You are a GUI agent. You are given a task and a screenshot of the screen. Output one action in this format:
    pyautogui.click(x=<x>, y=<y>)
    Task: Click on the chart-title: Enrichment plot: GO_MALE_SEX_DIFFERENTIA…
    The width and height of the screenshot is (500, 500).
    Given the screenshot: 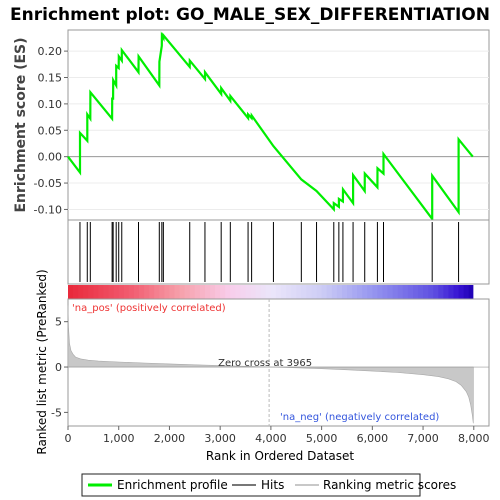 What is the action you would take?
    pyautogui.click(x=250, y=15)
    